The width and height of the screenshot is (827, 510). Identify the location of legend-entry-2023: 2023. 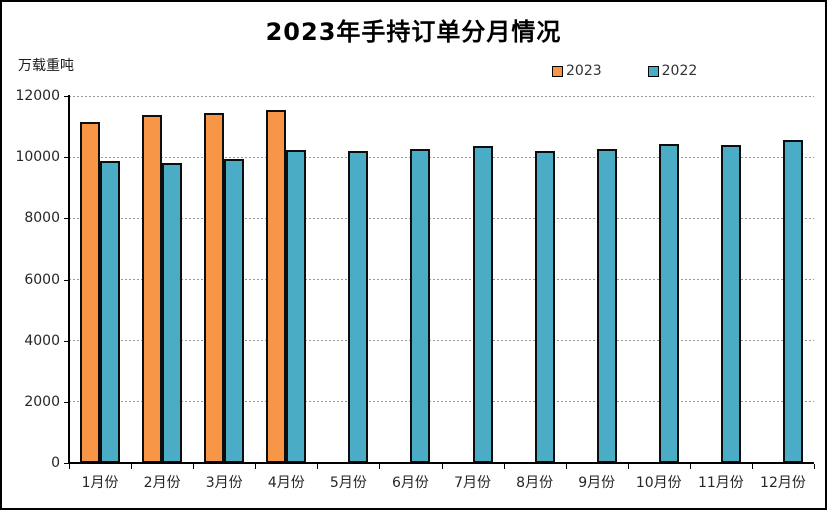
(577, 71).